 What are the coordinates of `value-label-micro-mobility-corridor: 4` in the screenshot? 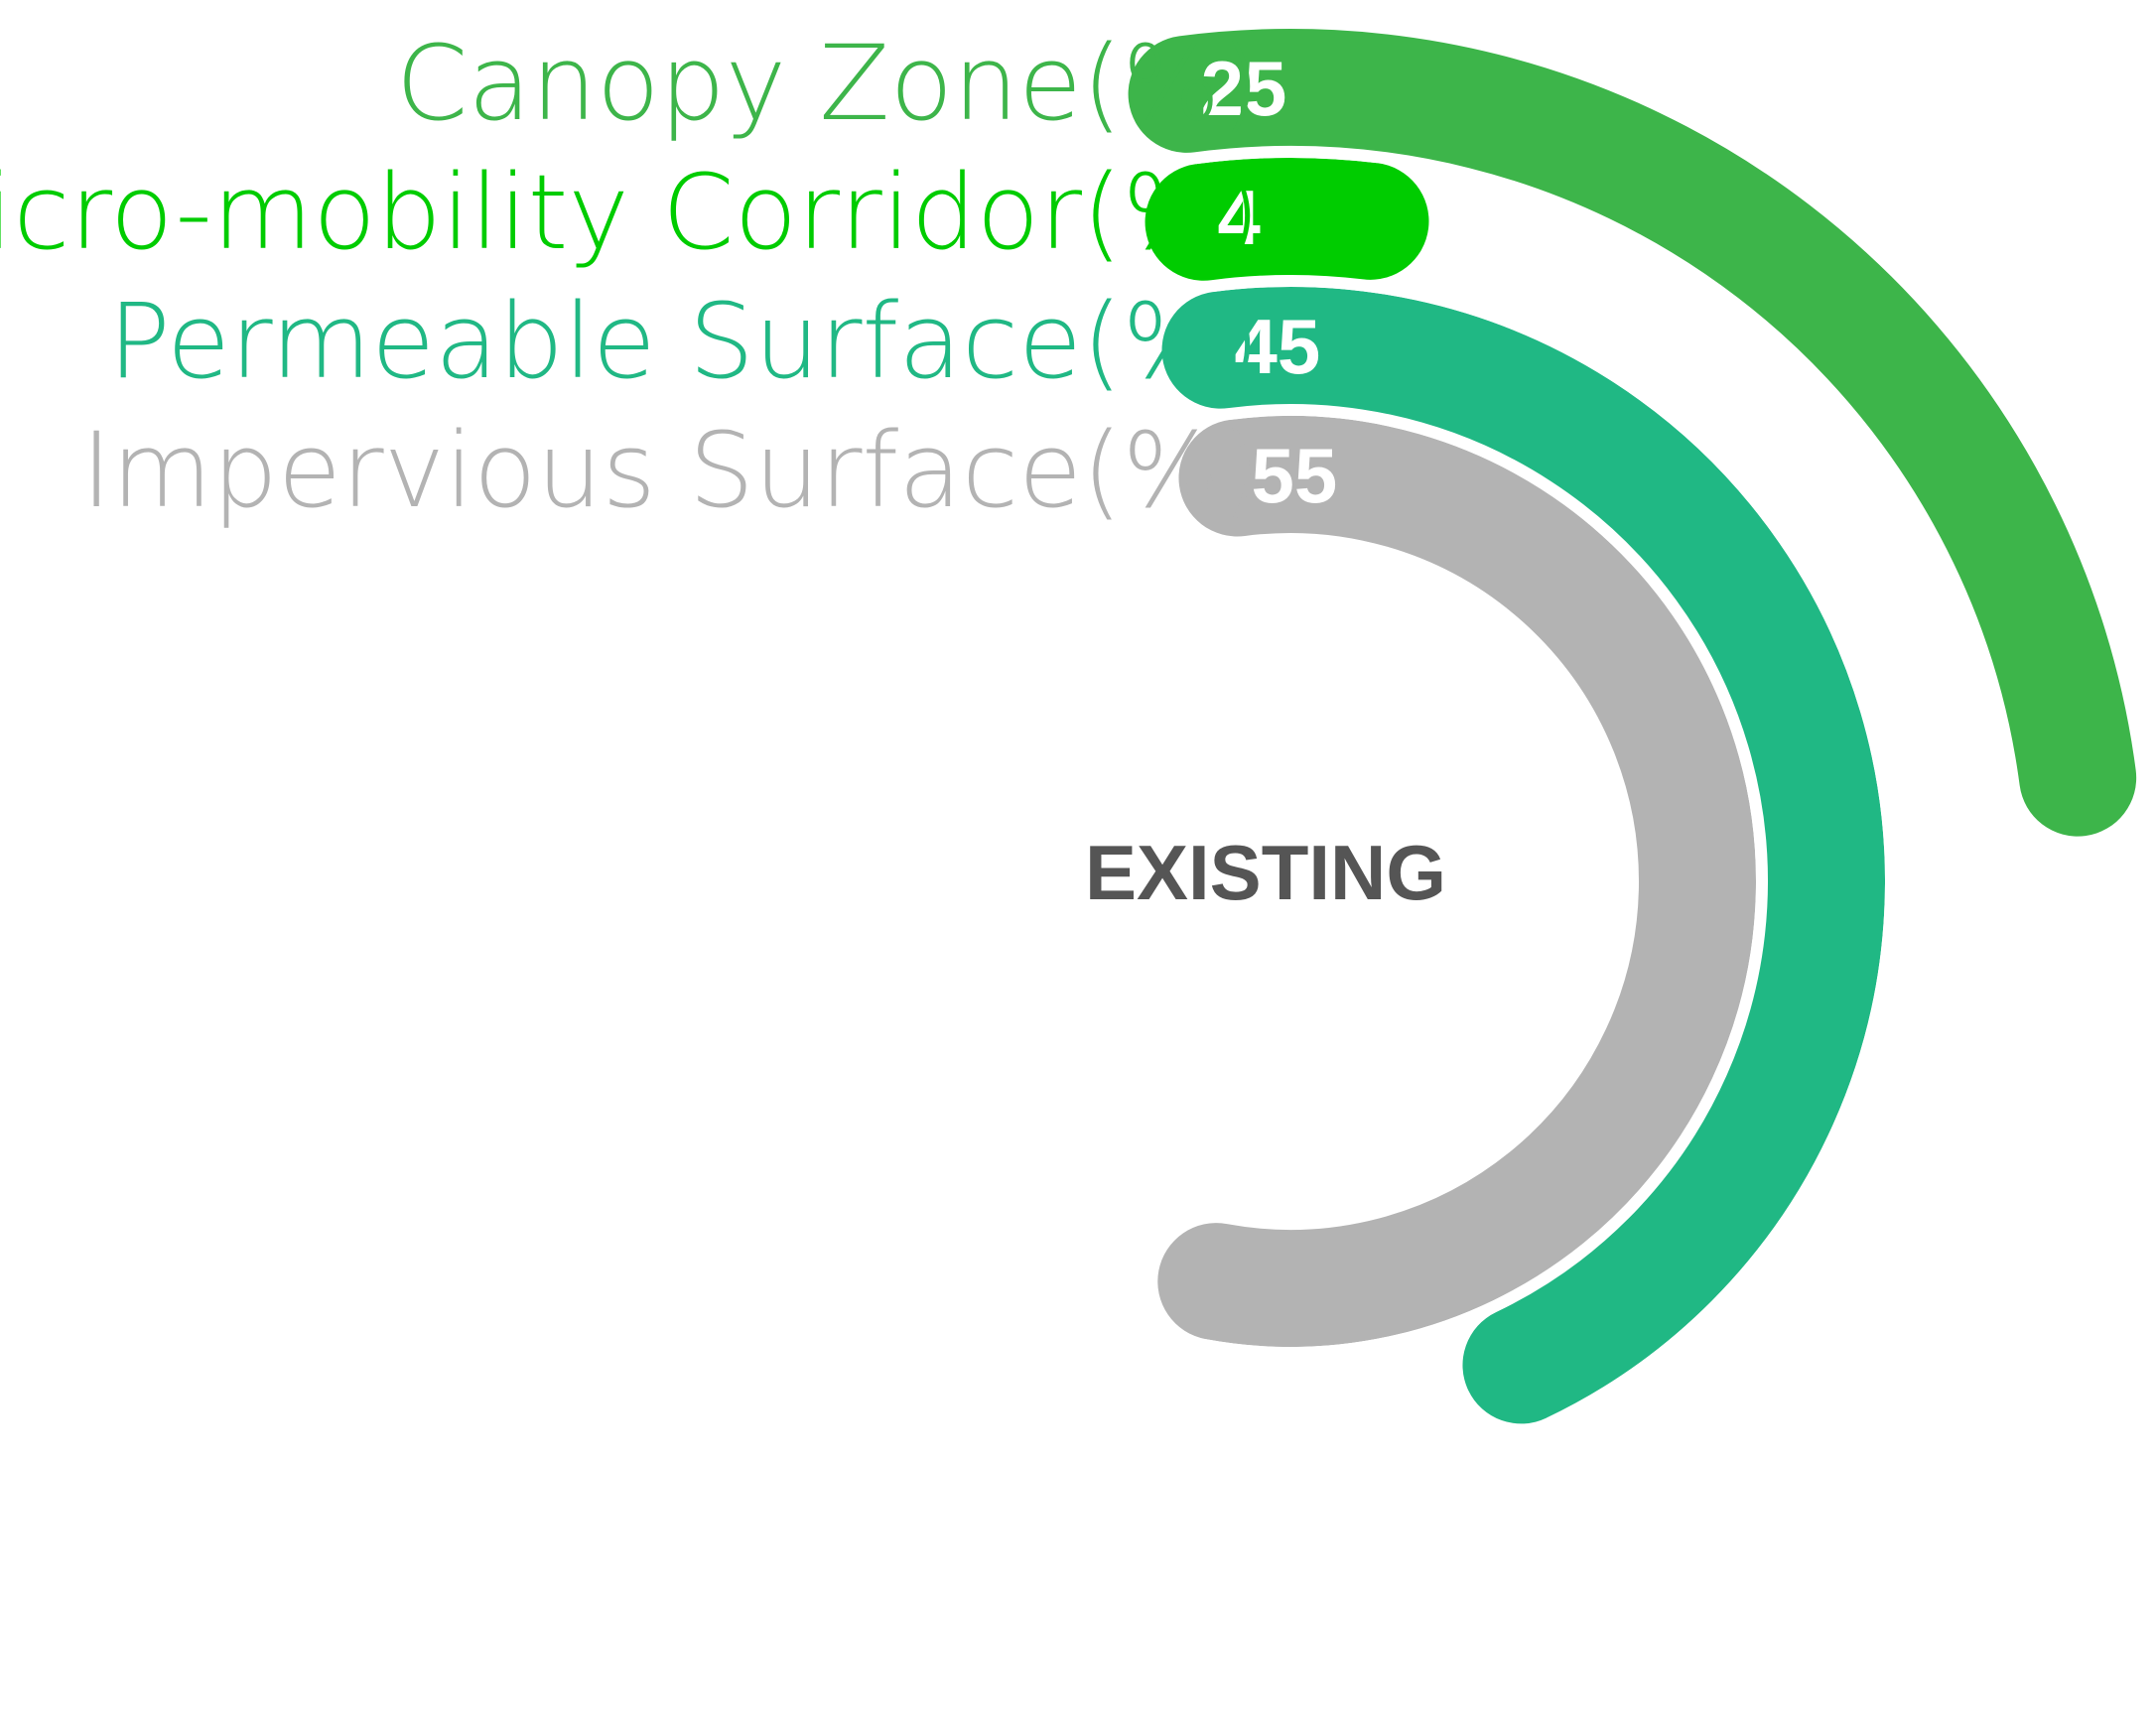 It's located at (1239, 217).